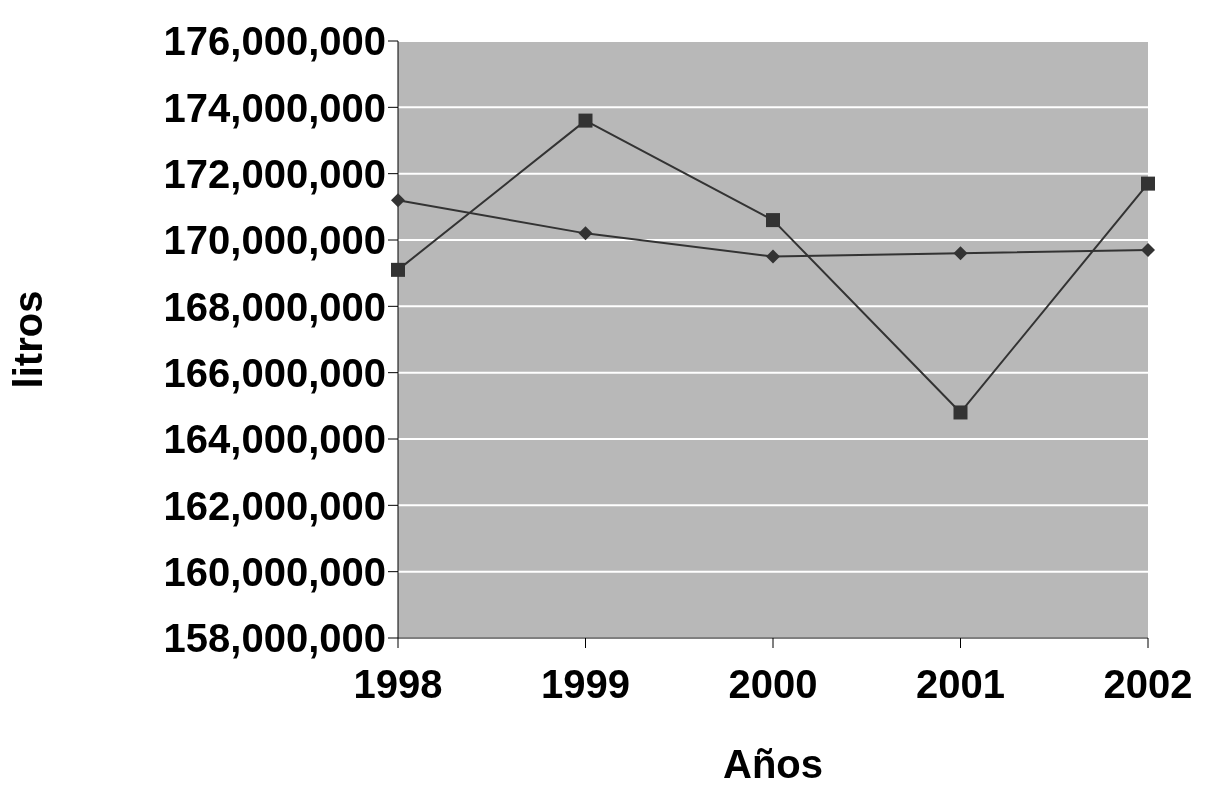 The width and height of the screenshot is (1214, 804). I want to click on x-tick-label: 1998, so click(398, 684).